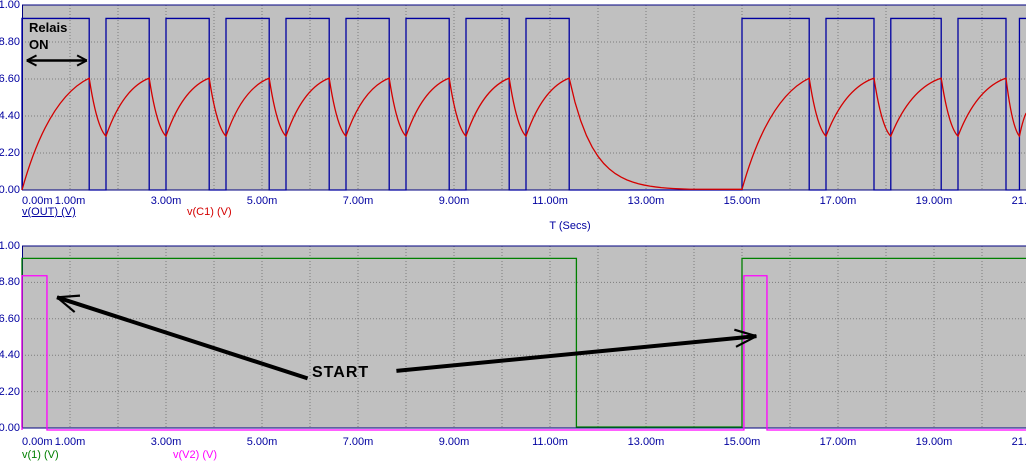 This screenshot has width=1026, height=464. I want to click on start-arrow-0-shaft, so click(182, 338).